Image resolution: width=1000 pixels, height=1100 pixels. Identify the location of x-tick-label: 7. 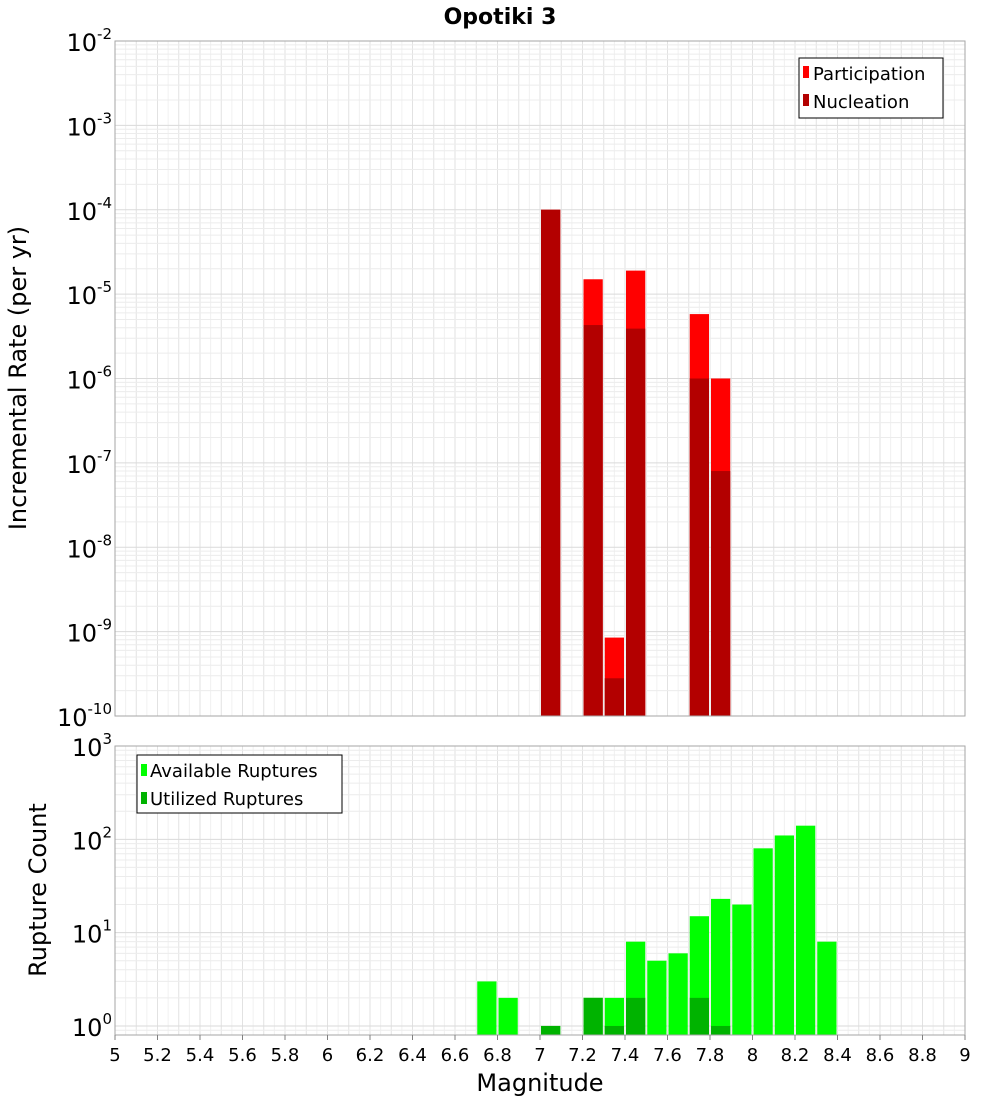
(539, 1055).